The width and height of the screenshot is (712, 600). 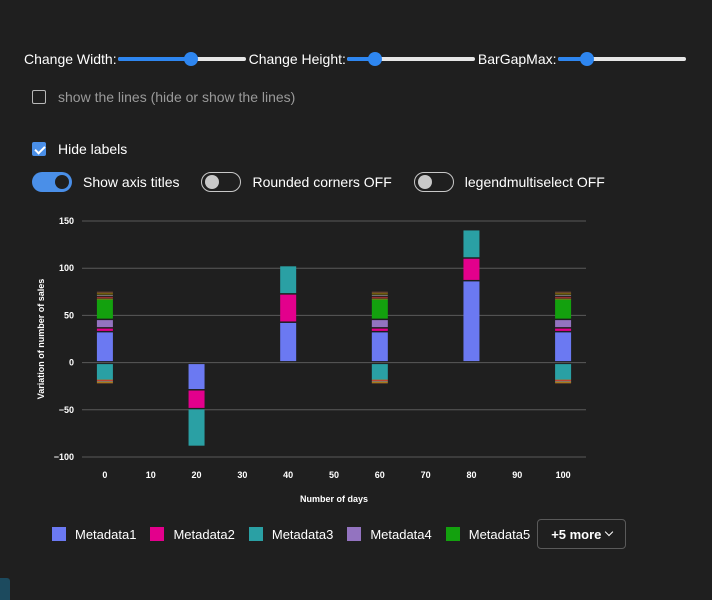 What do you see at coordinates (336, 475) in the screenshot?
I see `x-axis-ticks: 0 10 20 30 40 50 60 70 80 90 100` at bounding box center [336, 475].